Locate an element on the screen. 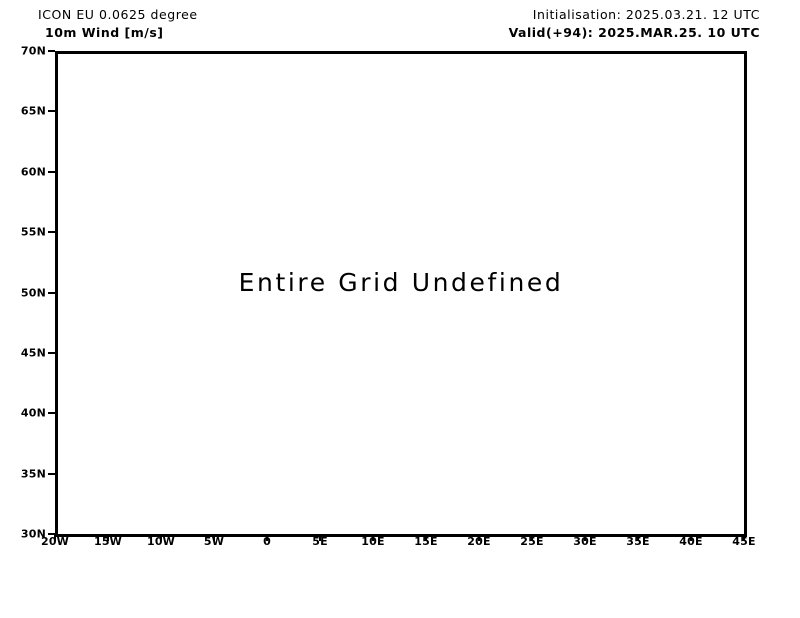 The image size is (800, 618). initialisation-time: Initialisation: 2025.03.21. 12 UTC is located at coordinates (646, 14).